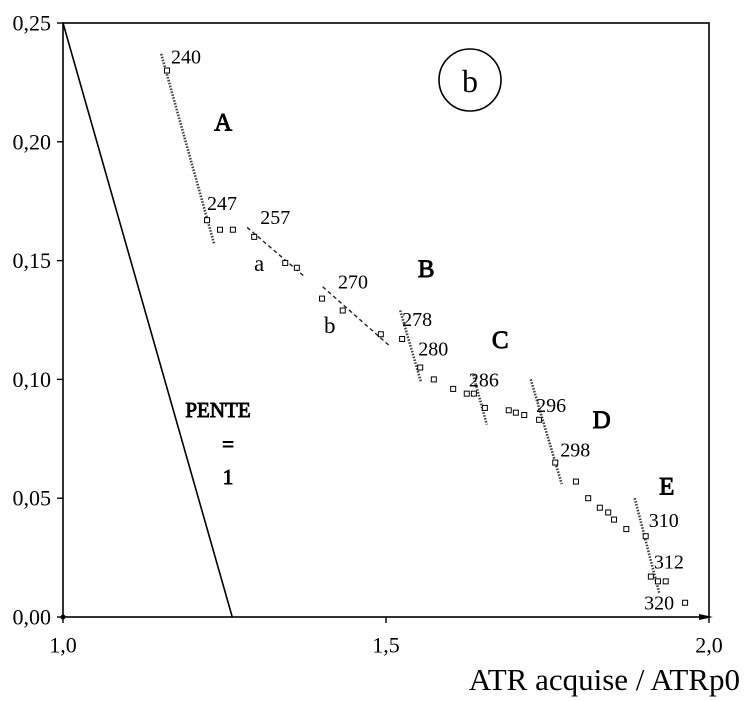  What do you see at coordinates (32, 379) in the screenshot?
I see `y-tick-label: 0,10` at bounding box center [32, 379].